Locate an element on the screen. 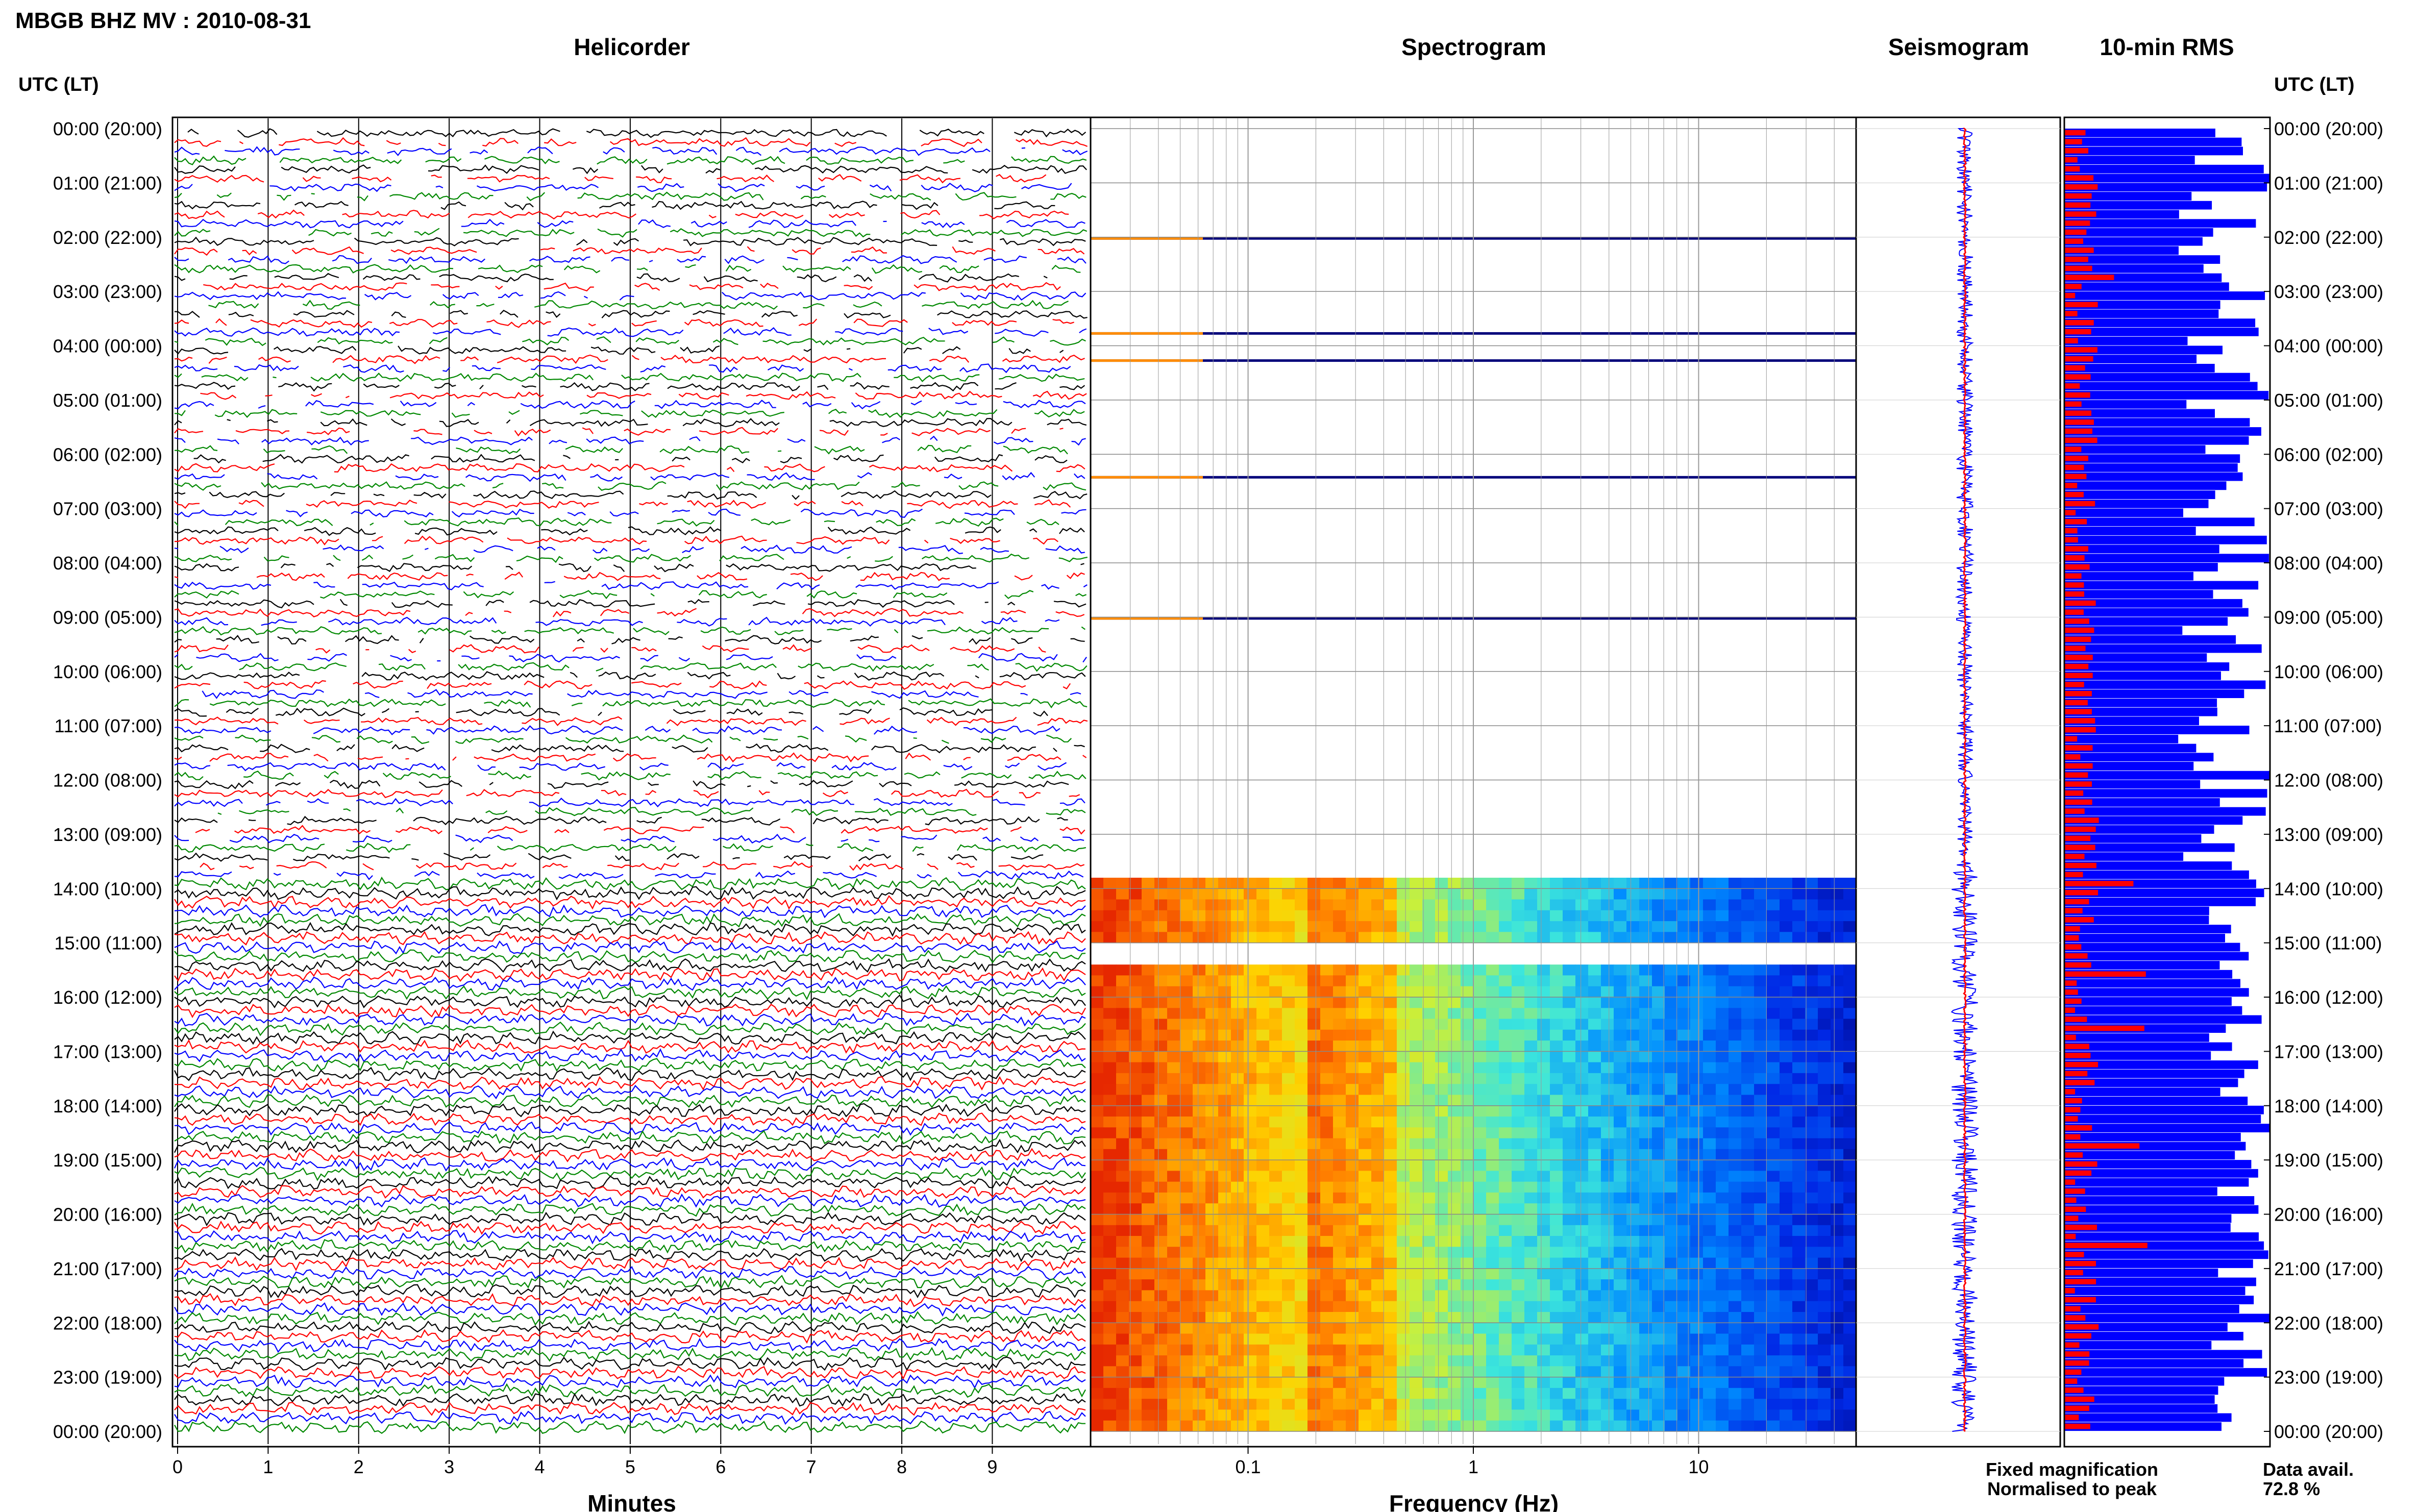  time-label-left: 20:00 (16:00) is located at coordinates (107, 1214).